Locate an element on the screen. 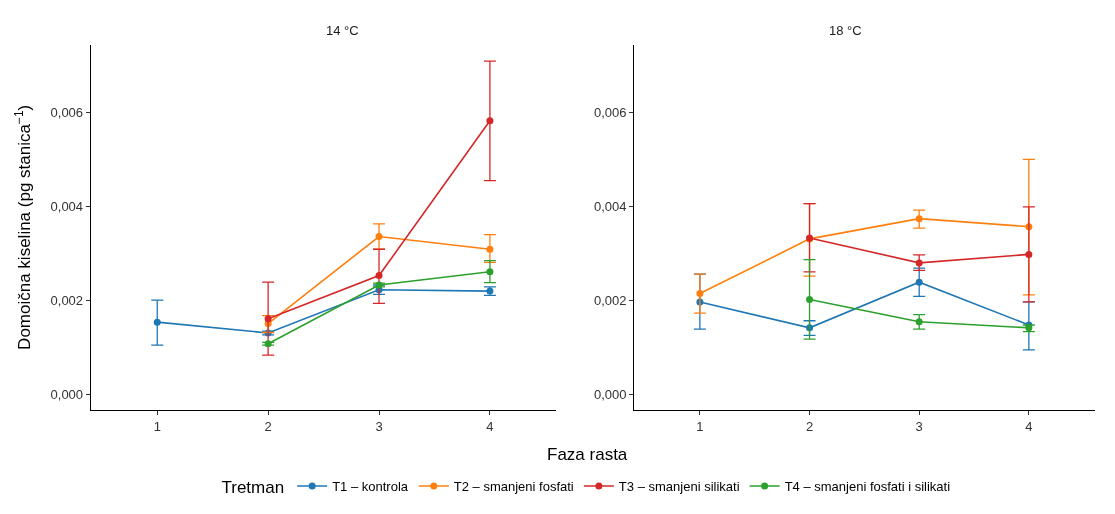 Image resolution: width=1115 pixels, height=514 pixels. legend-title: Tretman is located at coordinates (253, 488).